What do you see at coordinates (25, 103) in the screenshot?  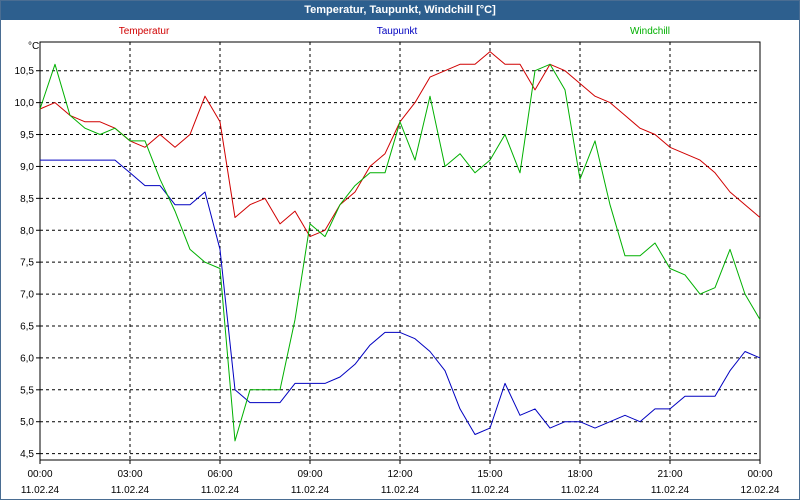 I see `y-tick-label: 10,0` at bounding box center [25, 103].